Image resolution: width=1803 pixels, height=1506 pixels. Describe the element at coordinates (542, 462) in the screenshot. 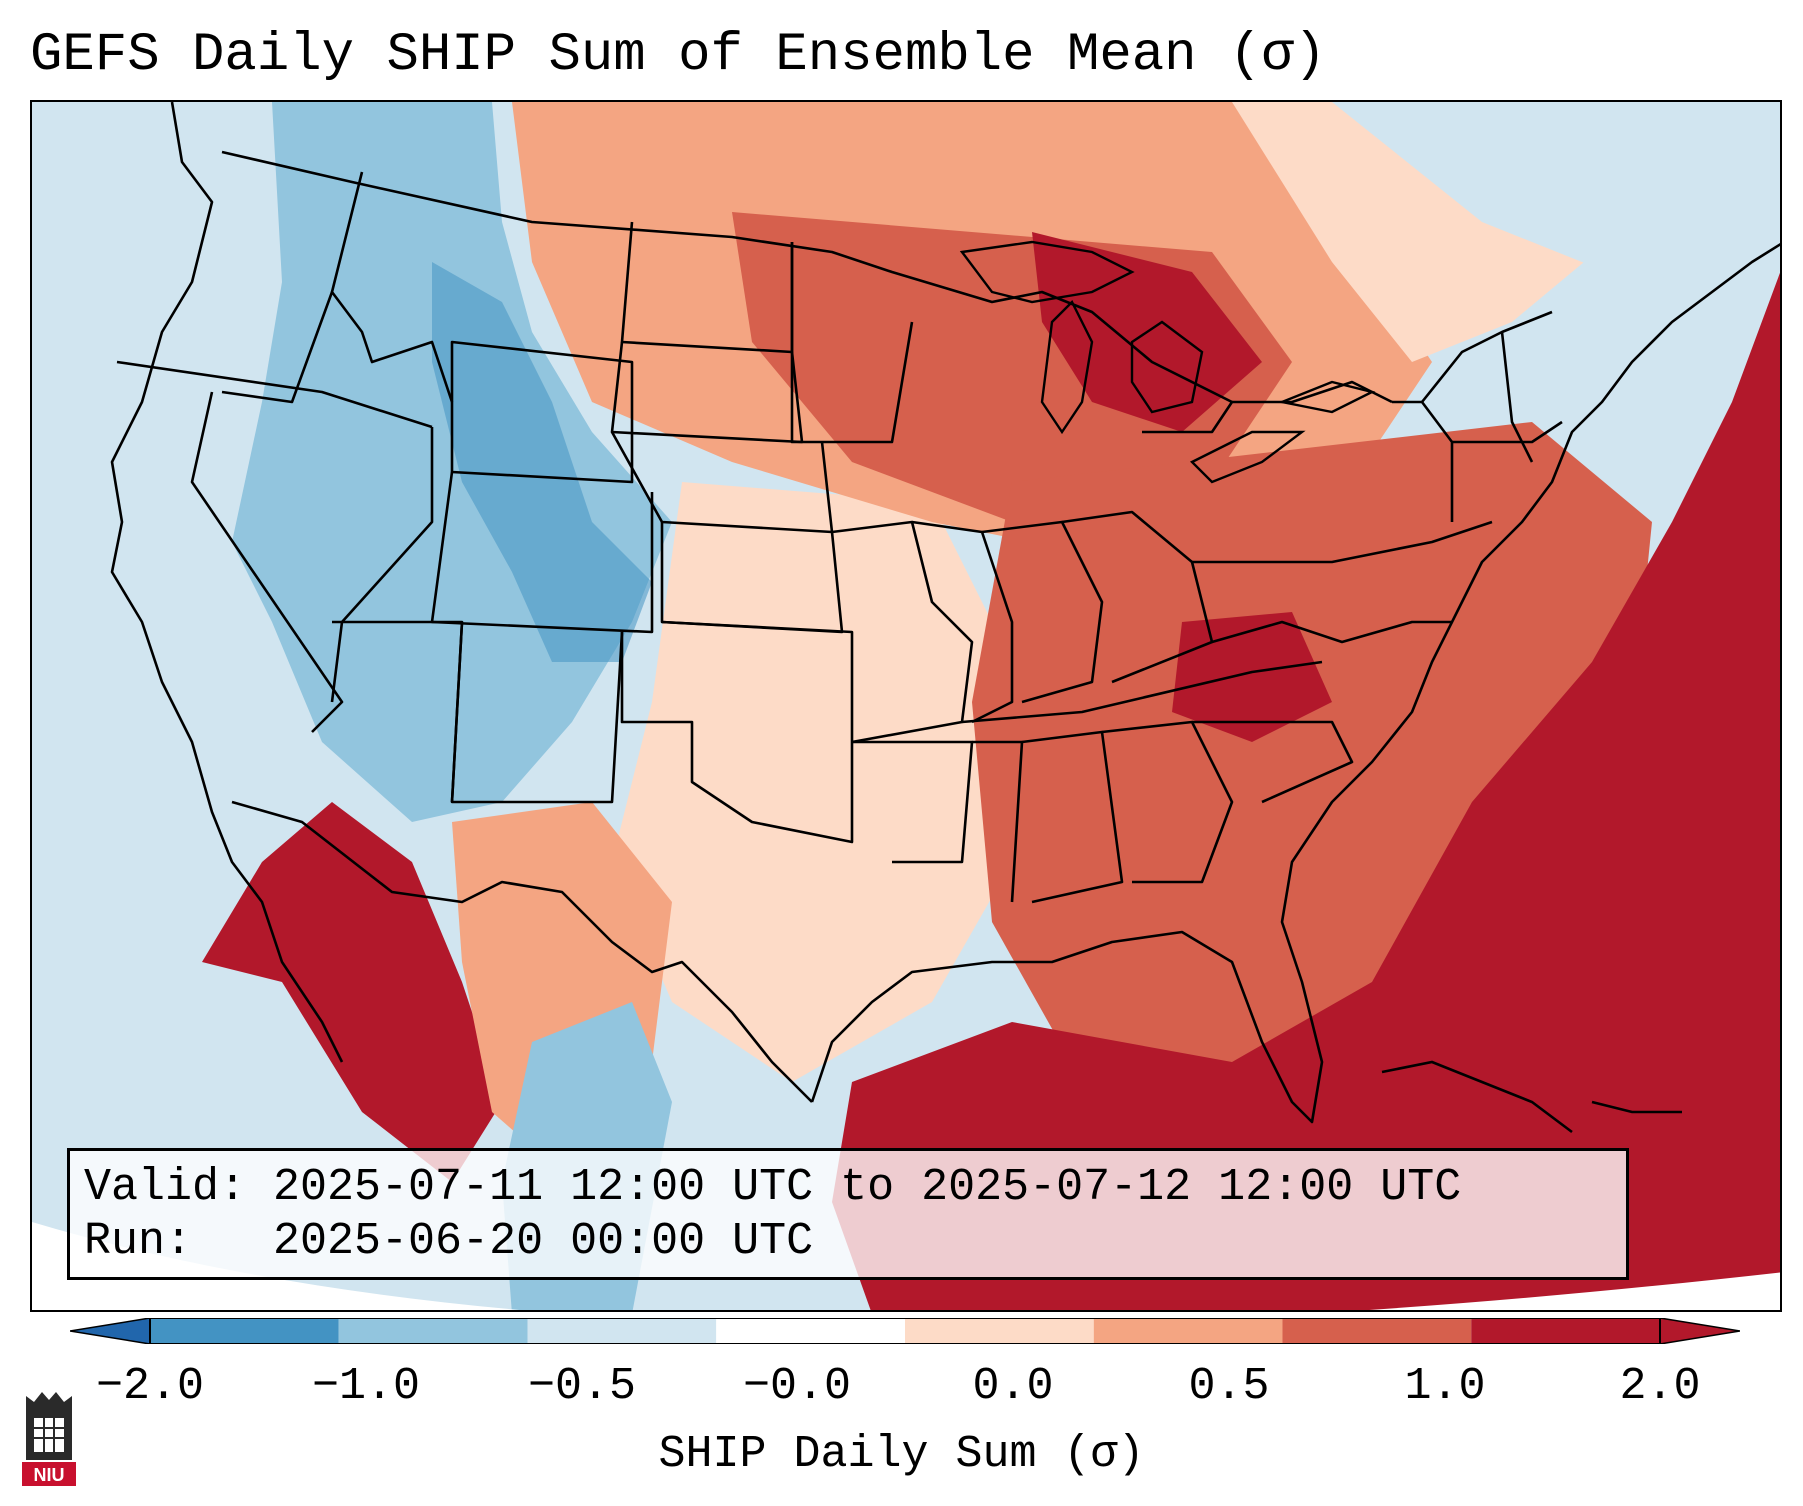

I see `negative-anomaly-core` at that location.